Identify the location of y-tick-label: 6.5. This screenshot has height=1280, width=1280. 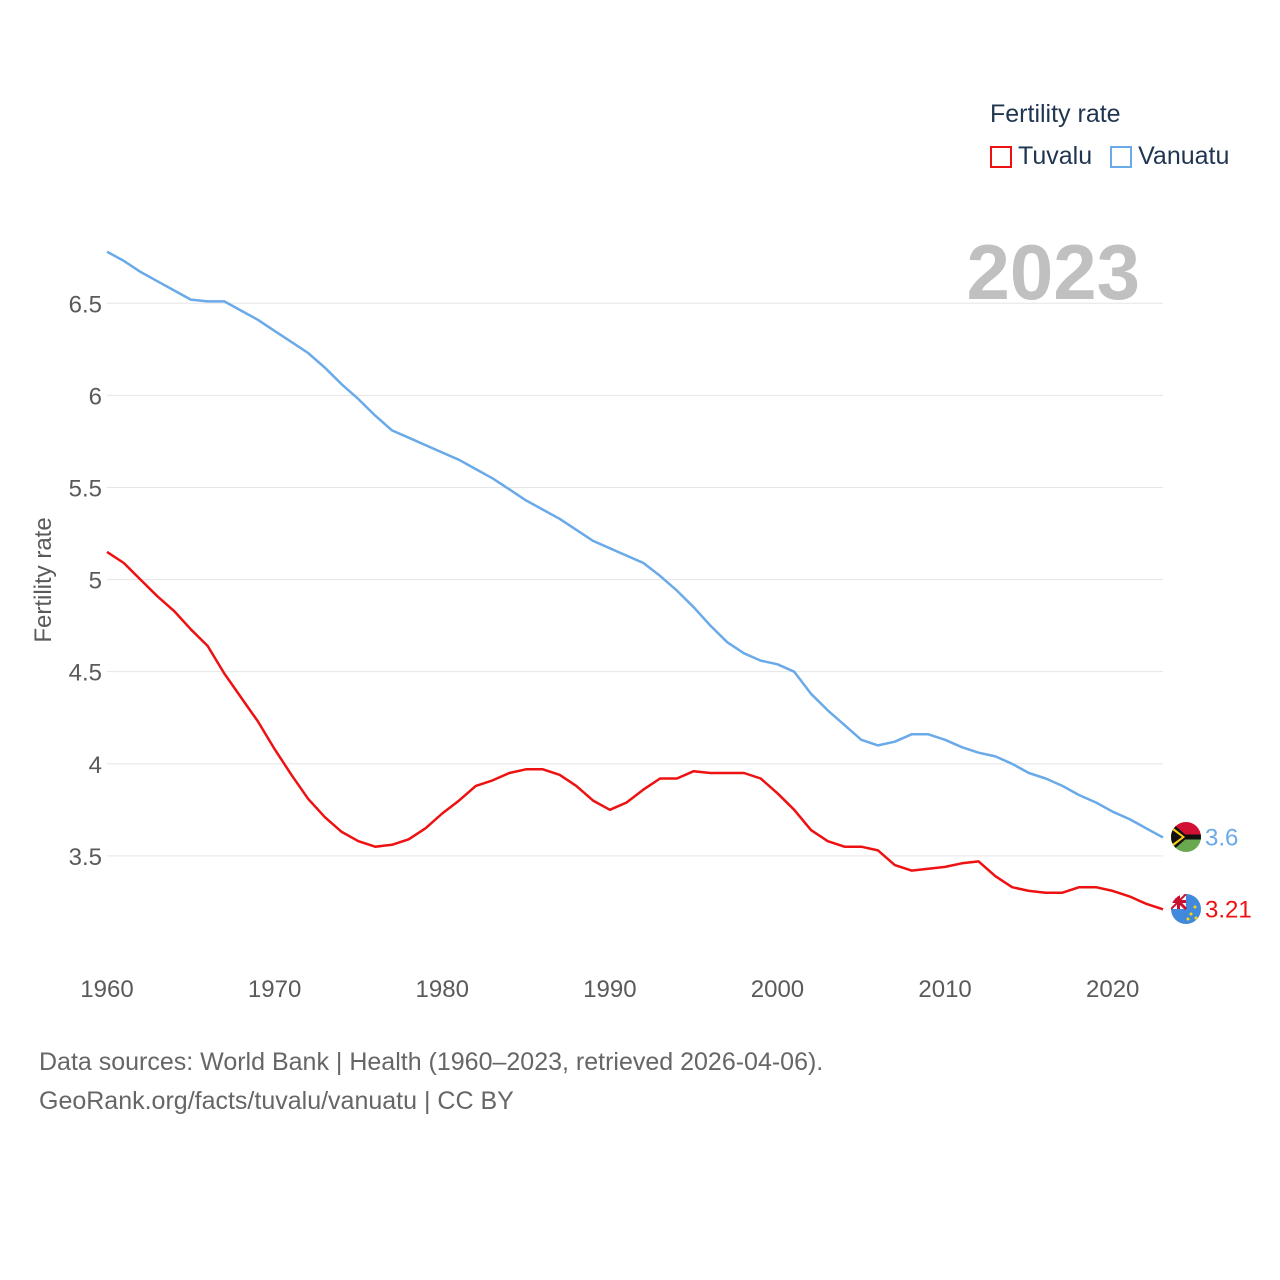
(85, 304).